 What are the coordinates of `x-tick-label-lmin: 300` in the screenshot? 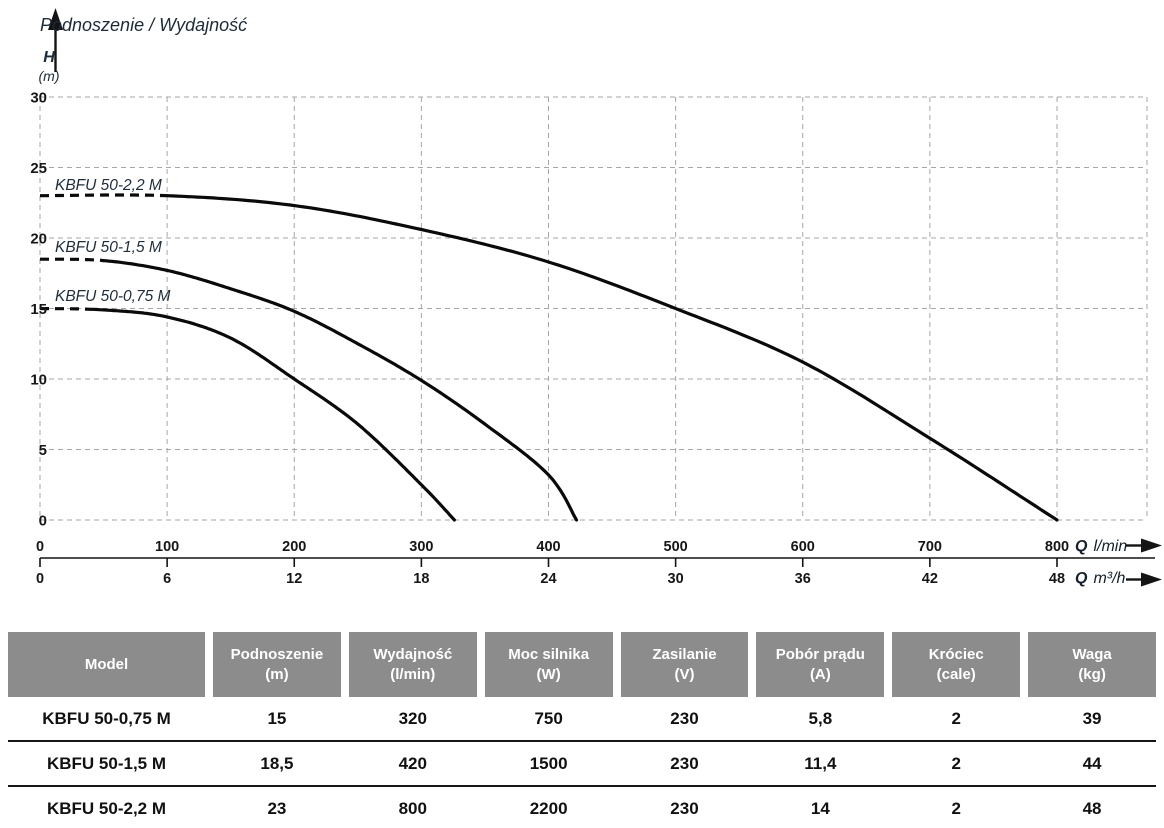 It's located at (421, 547).